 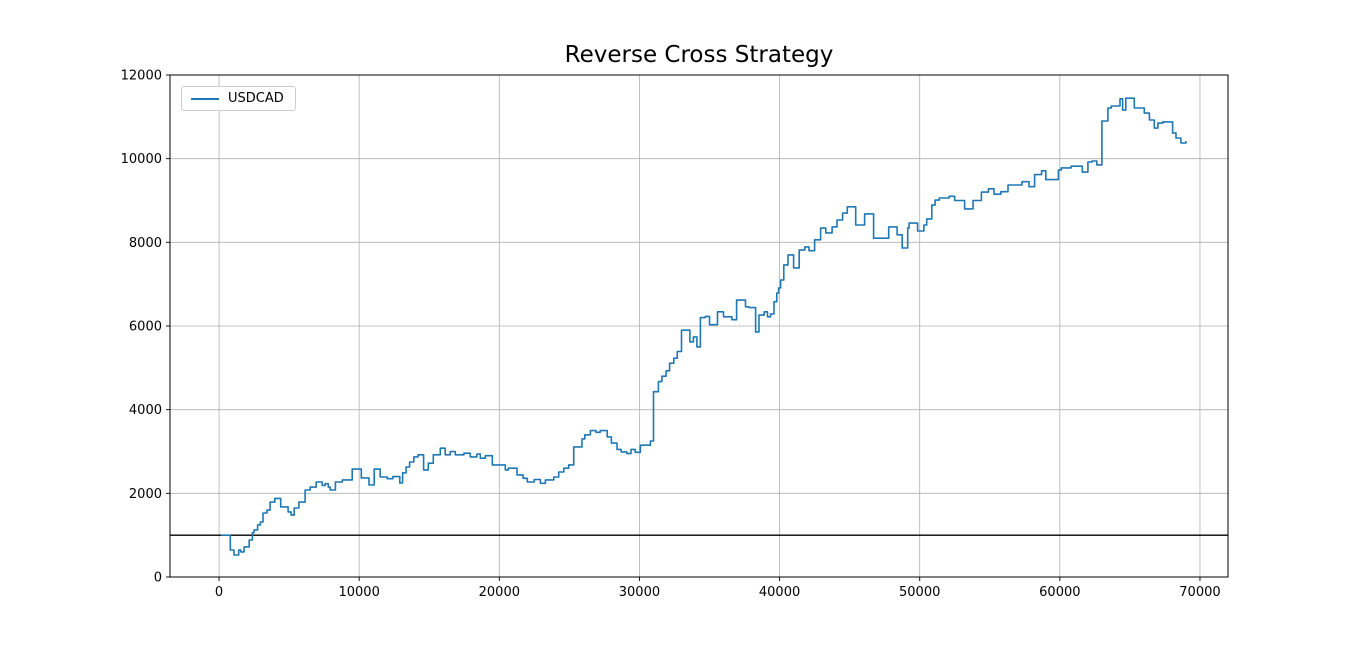 I want to click on y-tick-label: 8000, so click(x=145, y=243).